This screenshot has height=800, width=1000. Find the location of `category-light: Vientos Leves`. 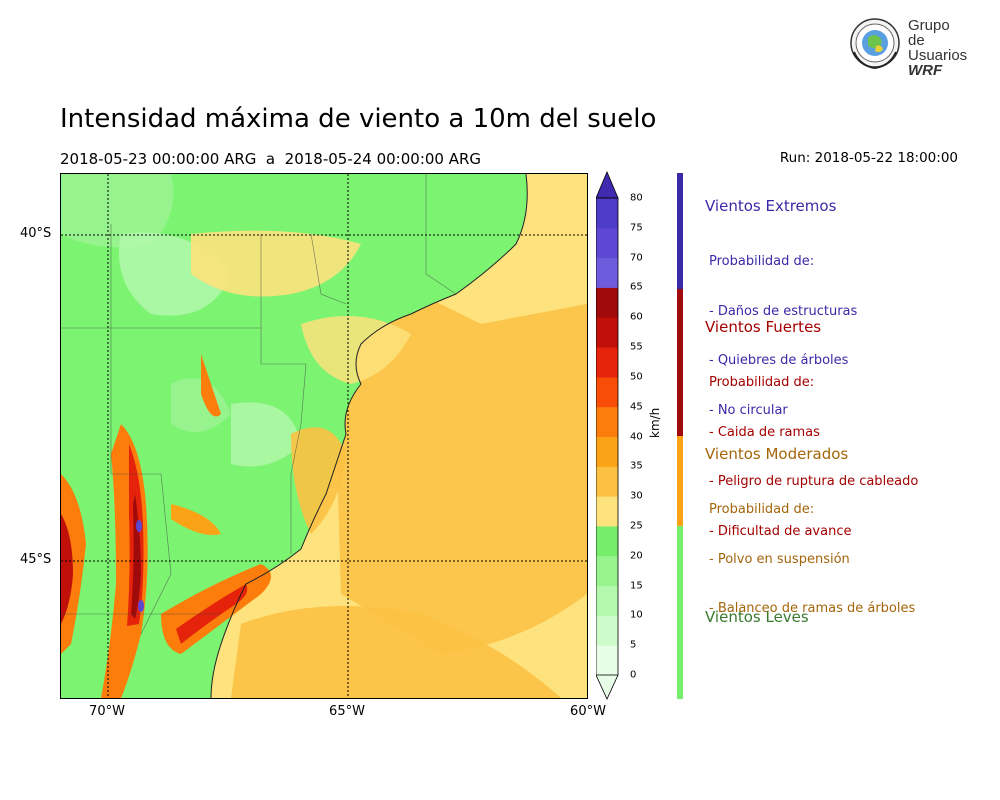

category-light: Vientos Leves is located at coordinates (757, 617).